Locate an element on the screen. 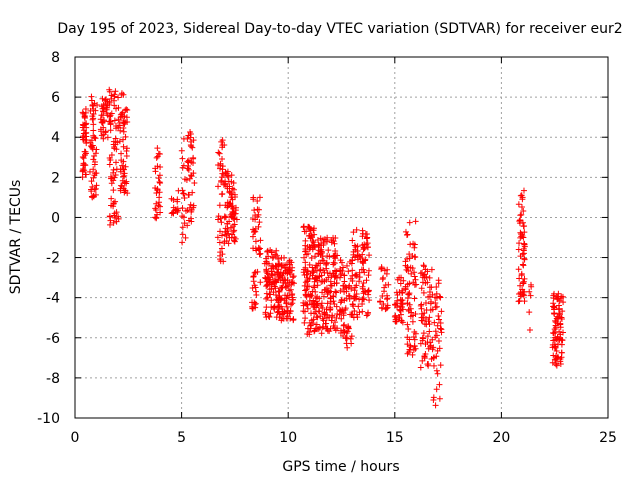 This screenshot has width=640, height=480. y-tick-label: 6 is located at coordinates (55, 98).